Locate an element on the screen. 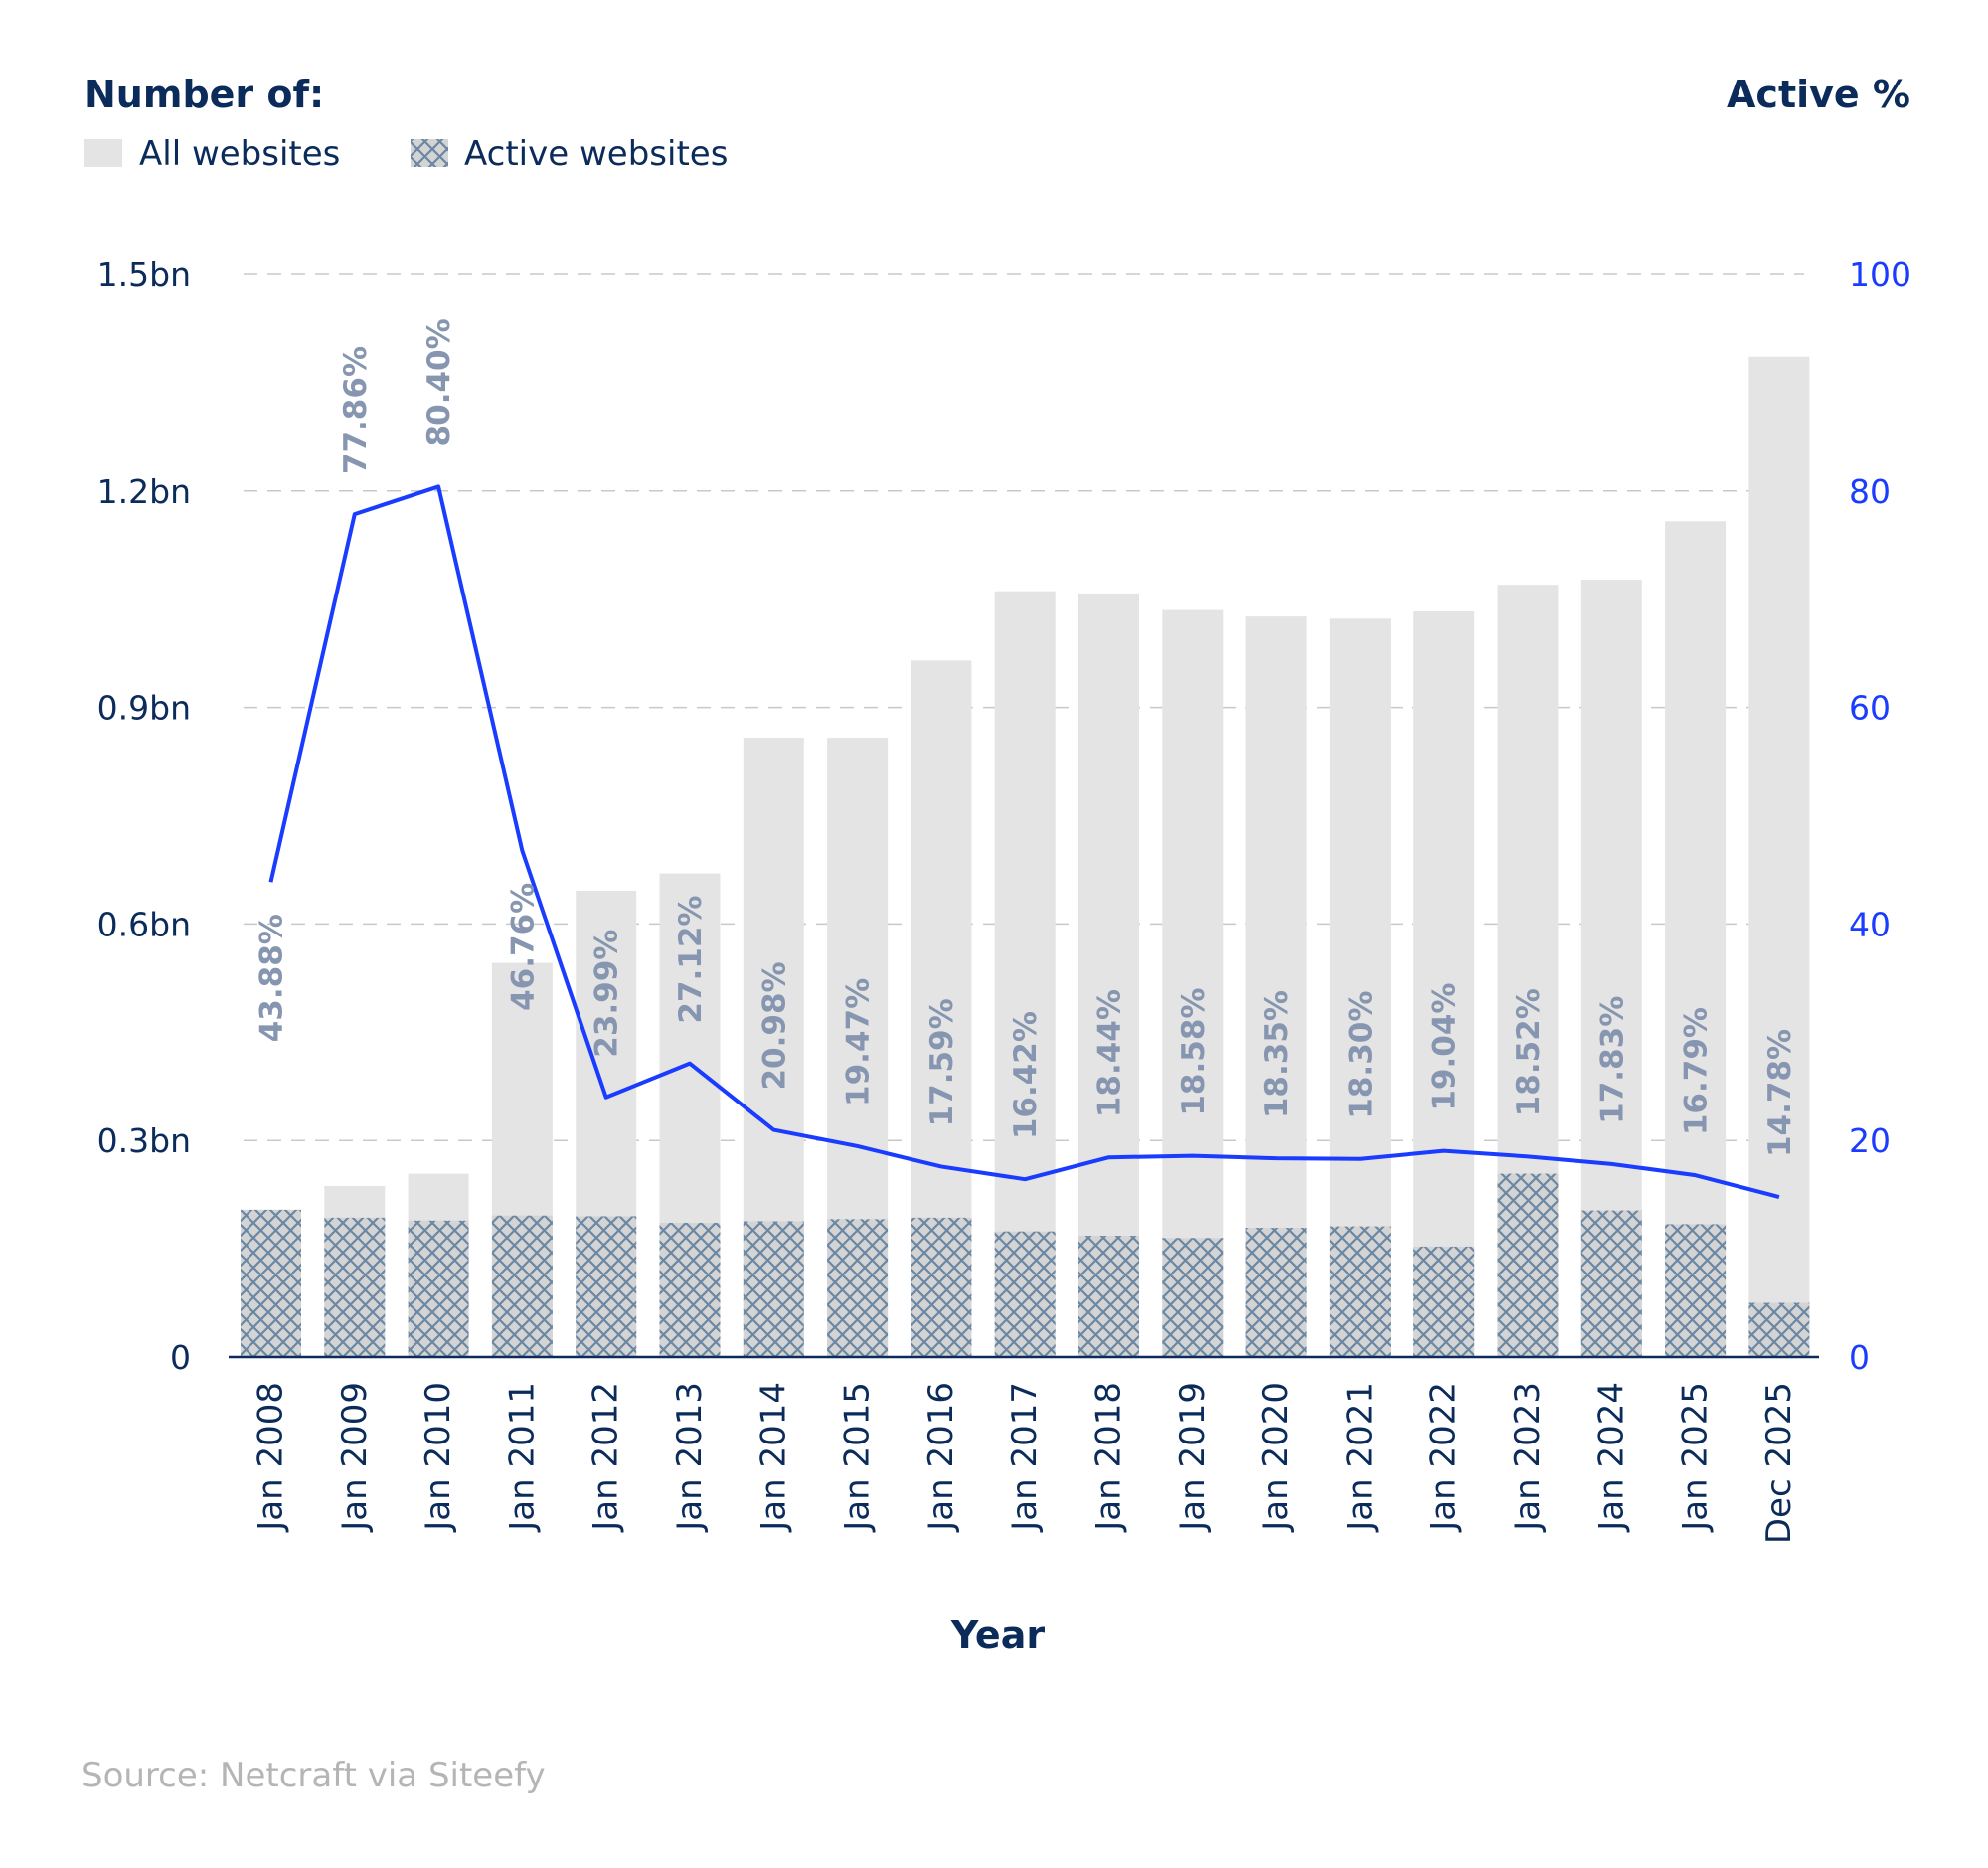  data-label-active-percent: 23.99% is located at coordinates (607, 994).